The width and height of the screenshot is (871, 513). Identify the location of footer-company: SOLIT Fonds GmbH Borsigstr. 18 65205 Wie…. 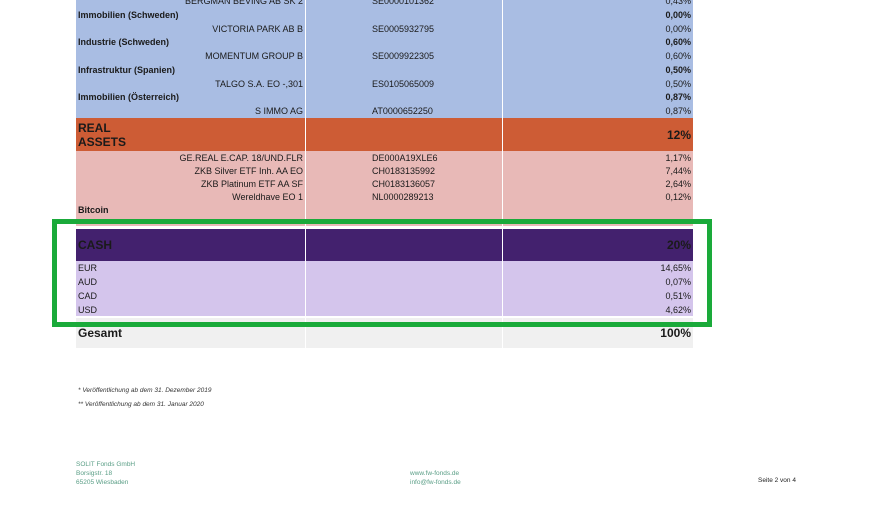
(105, 473).